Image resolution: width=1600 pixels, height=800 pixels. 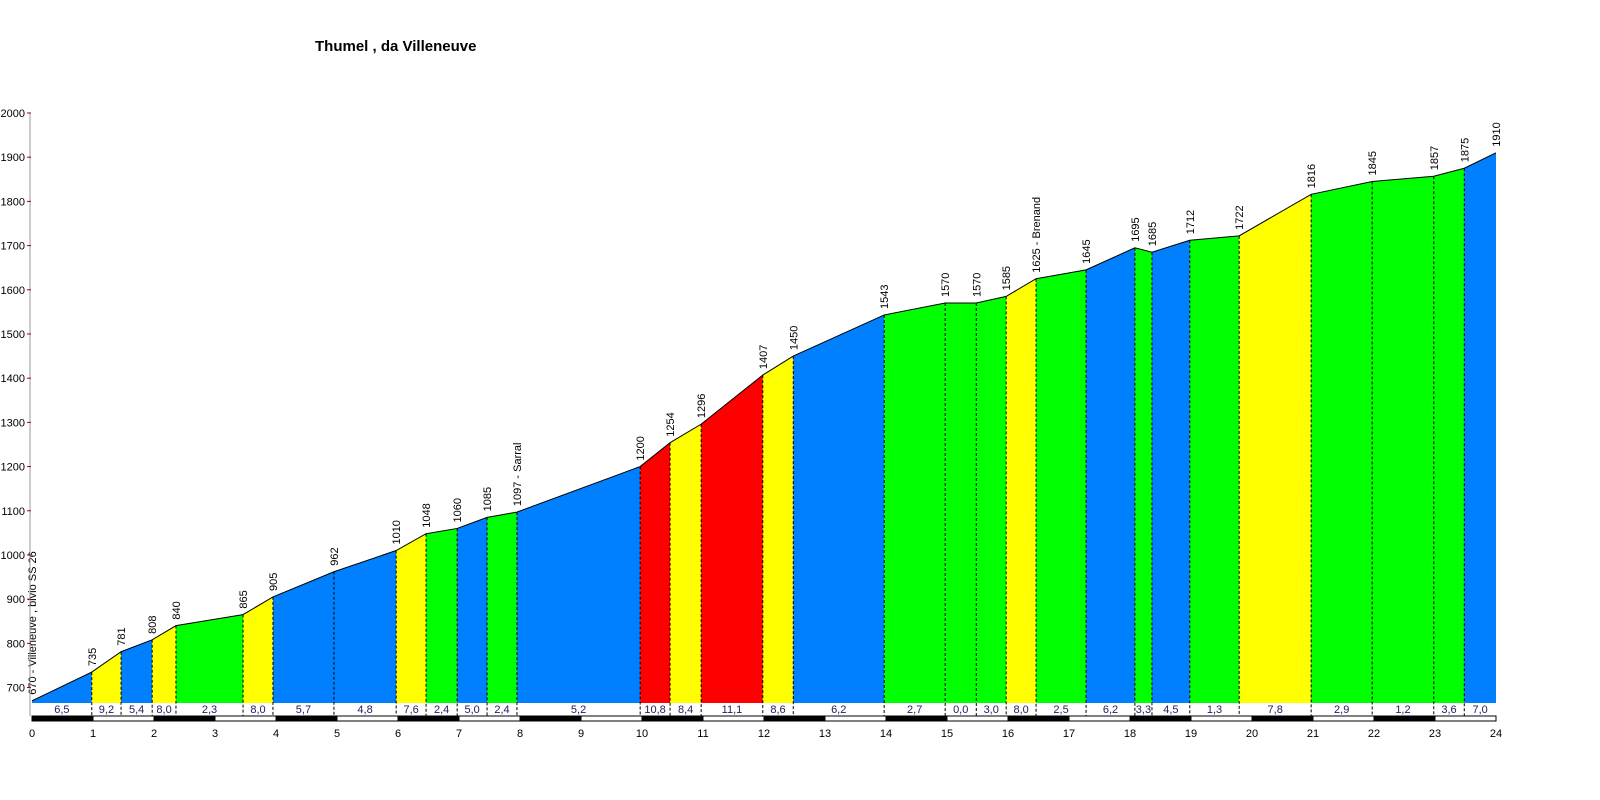 What do you see at coordinates (427, 515) in the screenshot?
I see `elevation-label: 1048` at bounding box center [427, 515].